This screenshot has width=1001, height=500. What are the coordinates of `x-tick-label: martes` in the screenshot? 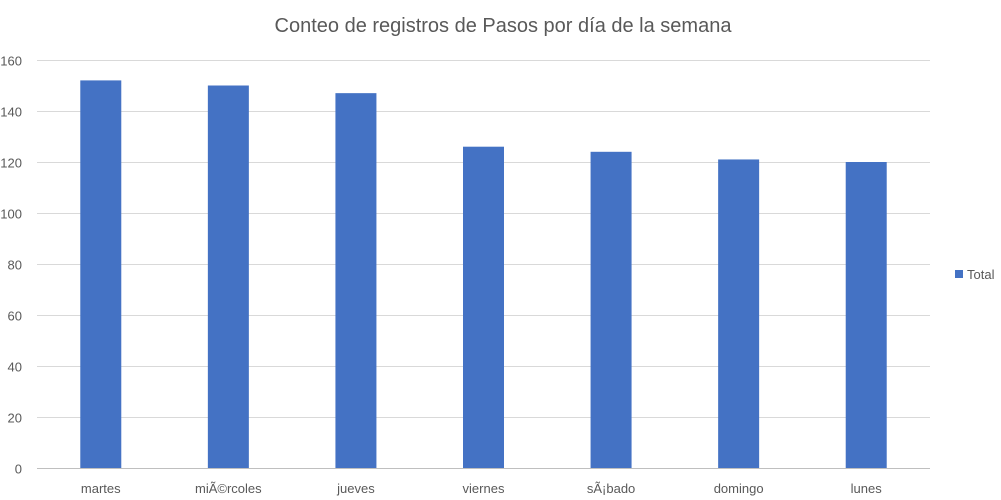 It's located at (101, 488).